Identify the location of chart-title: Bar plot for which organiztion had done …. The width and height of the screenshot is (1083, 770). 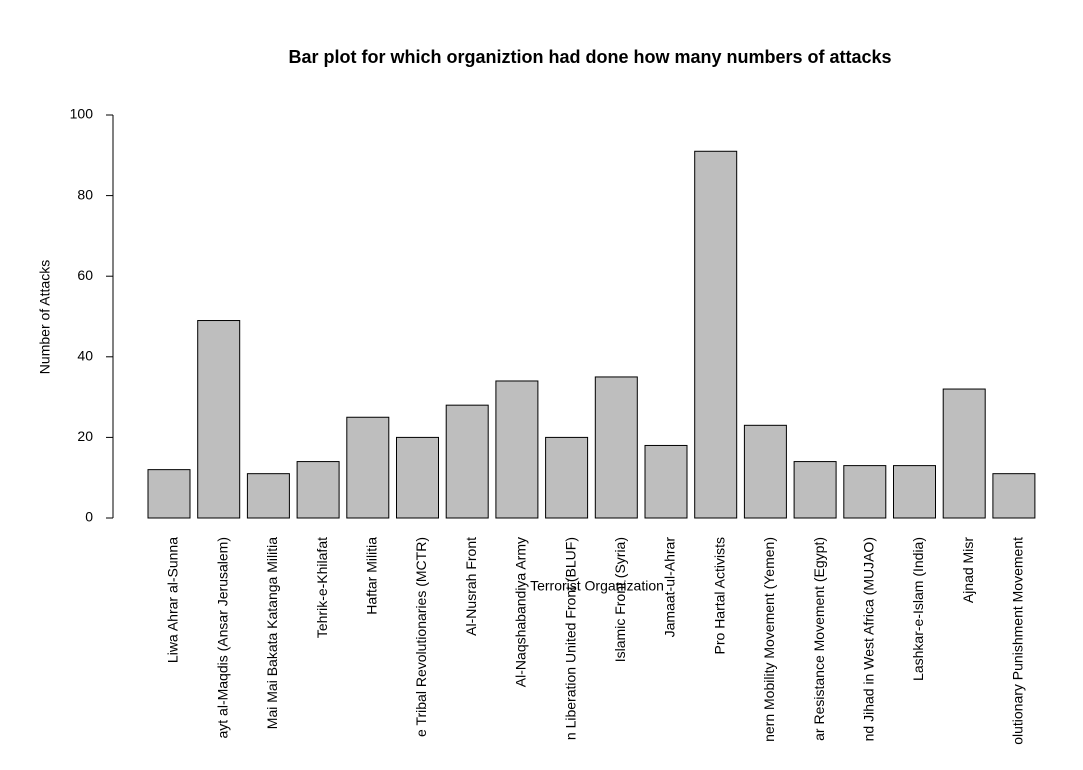
(589, 57).